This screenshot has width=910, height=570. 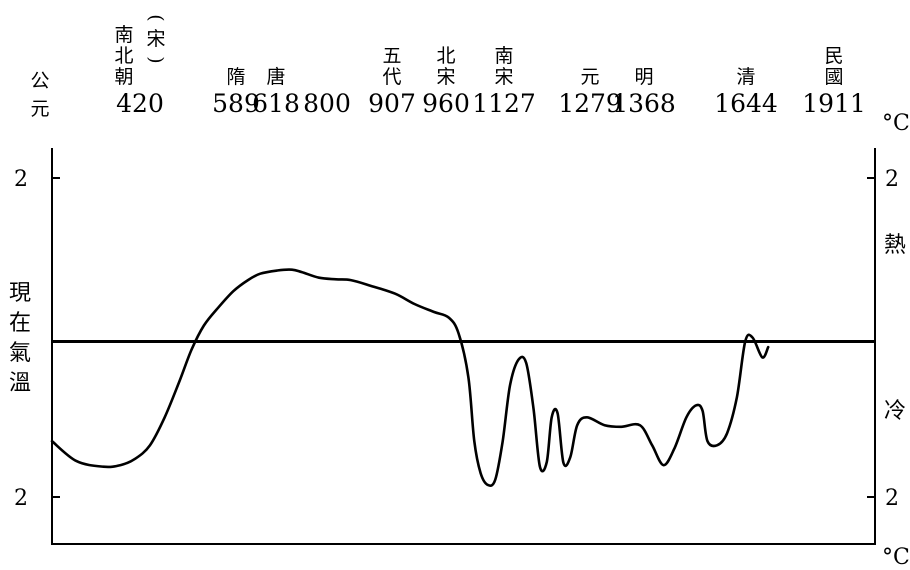 What do you see at coordinates (236, 103) in the screenshot?
I see `x-tick-year-589: 589` at bounding box center [236, 103].